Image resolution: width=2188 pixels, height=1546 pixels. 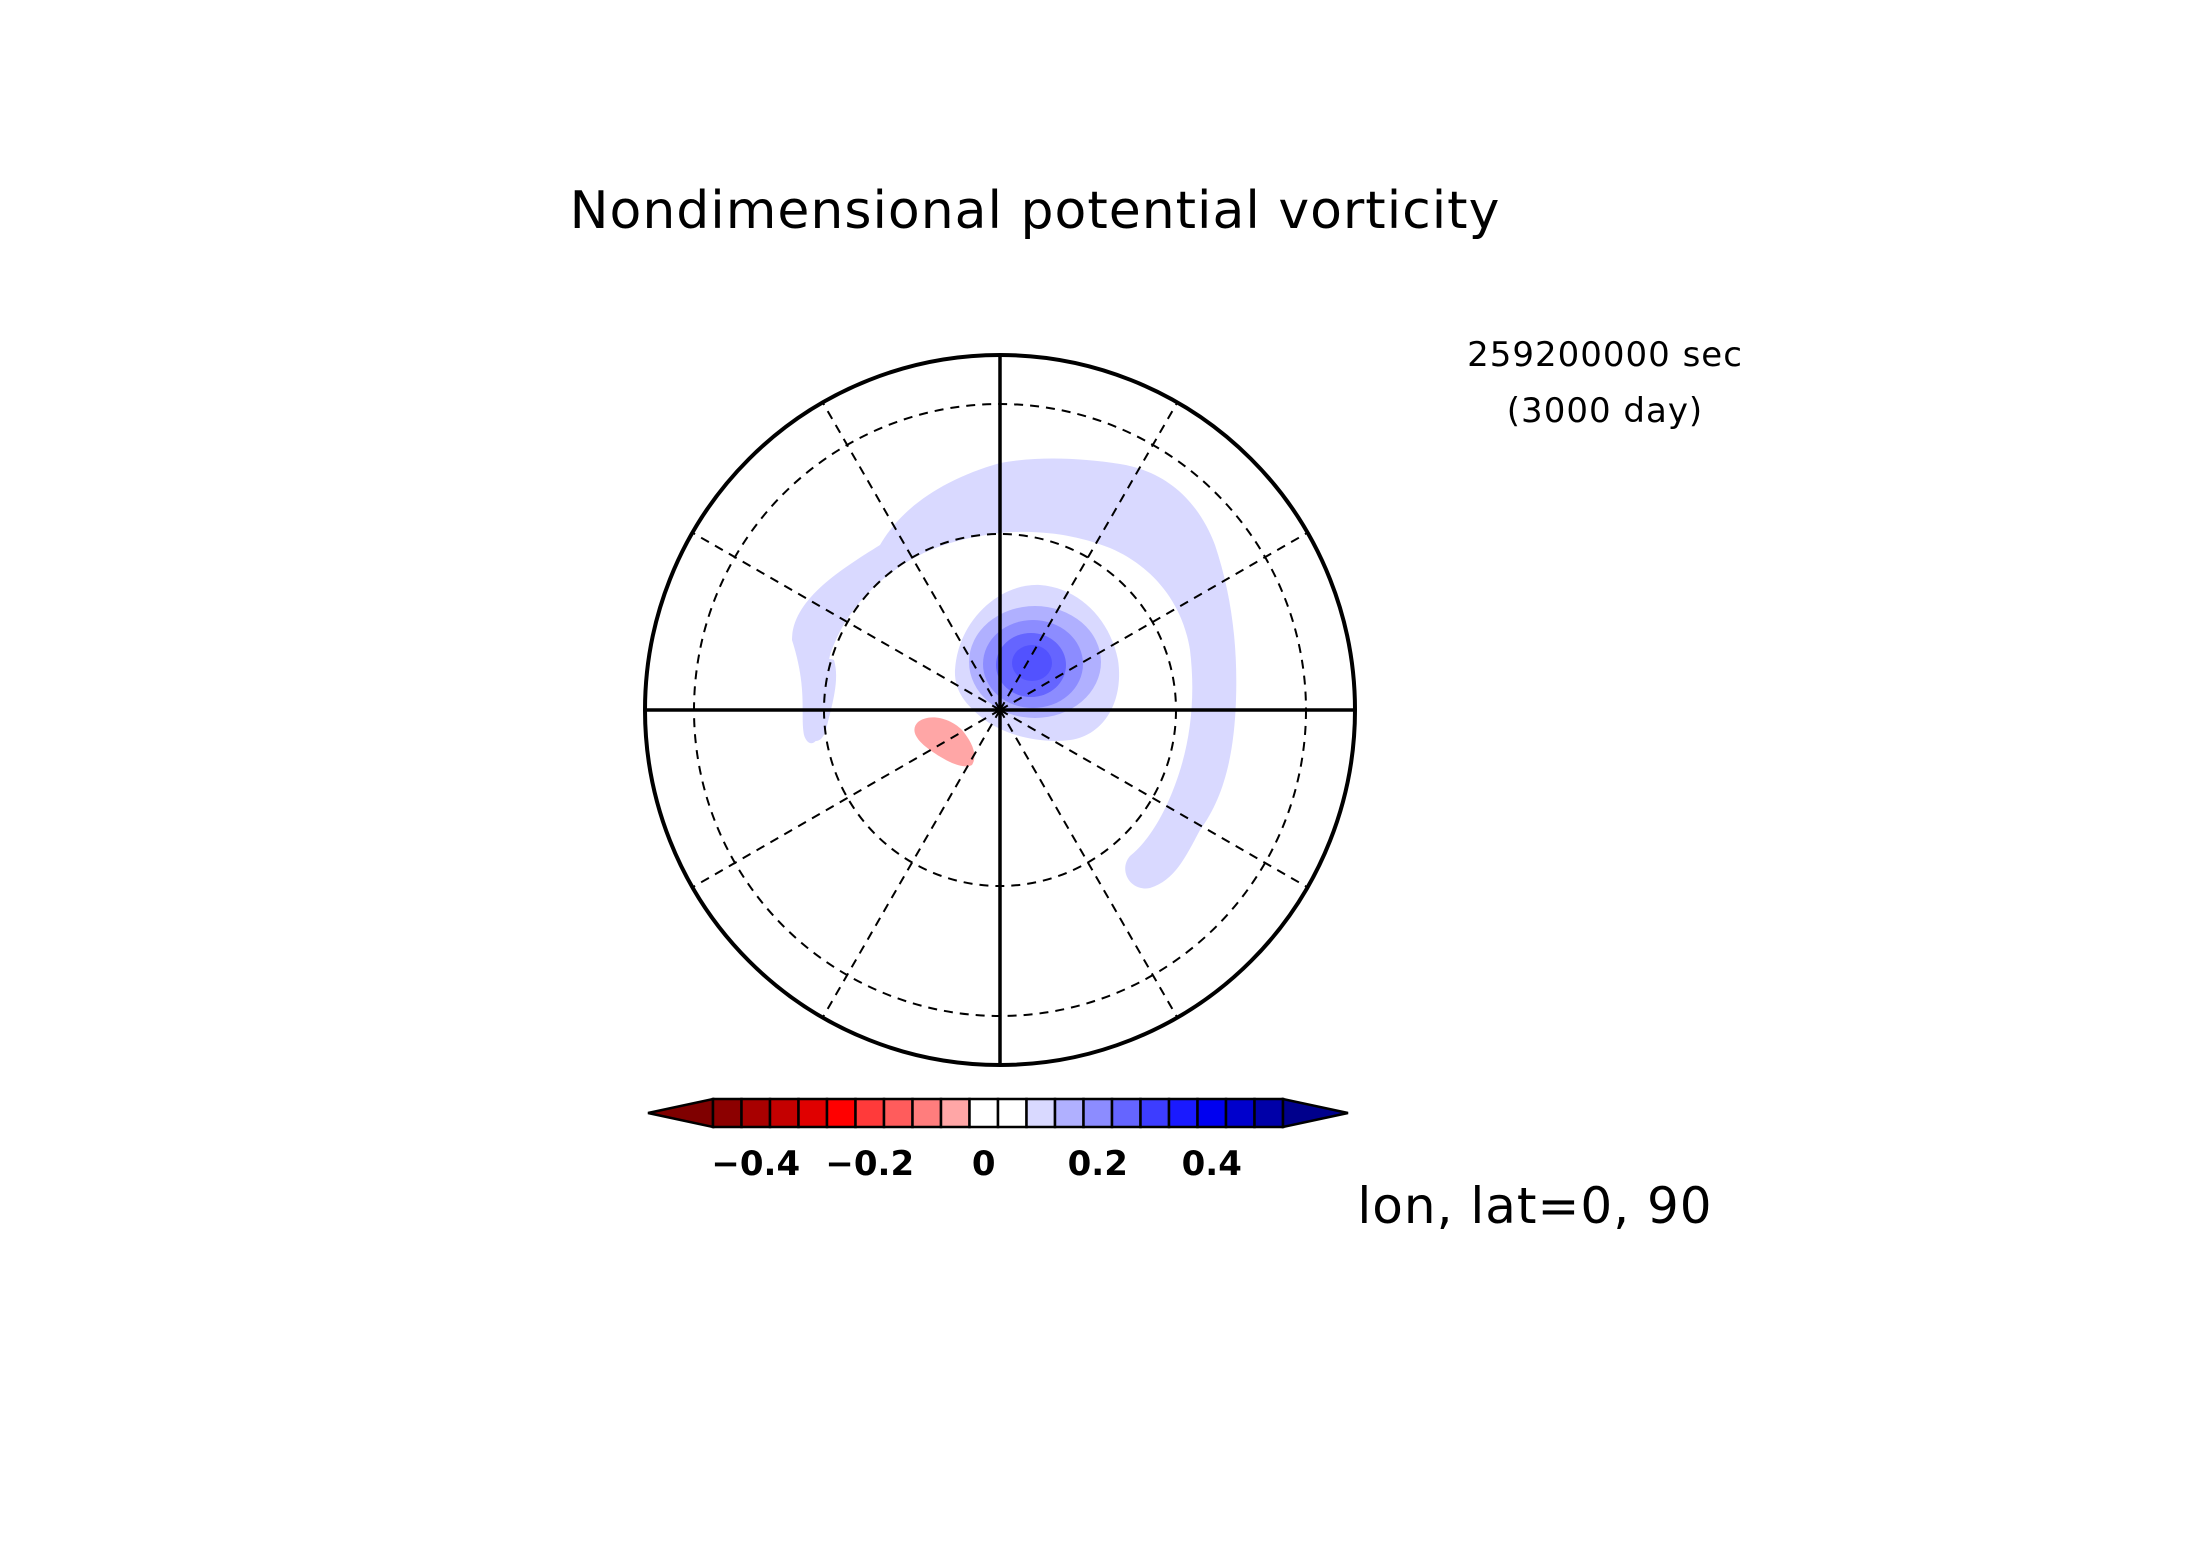 What do you see at coordinates (869, 1164) in the screenshot?
I see `colorbar-tick-label: −0.2` at bounding box center [869, 1164].